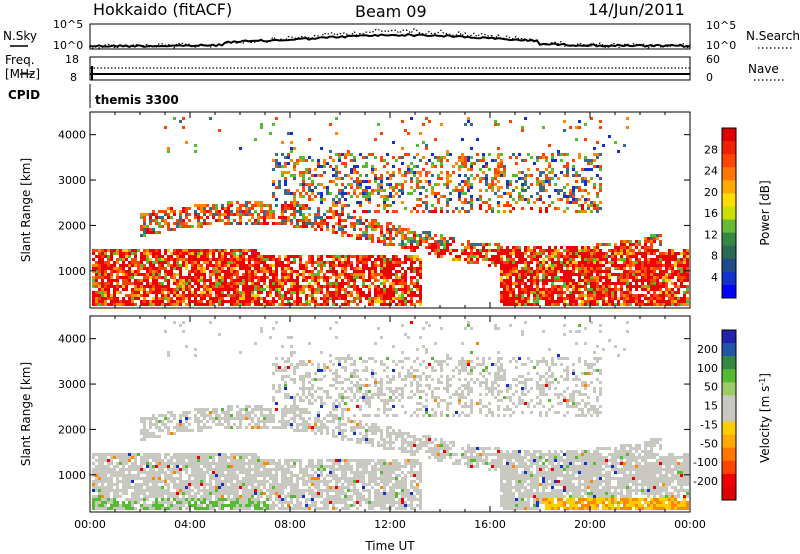 The image size is (800, 554). I want to click on colorbar-swatch, so click(729, 252).